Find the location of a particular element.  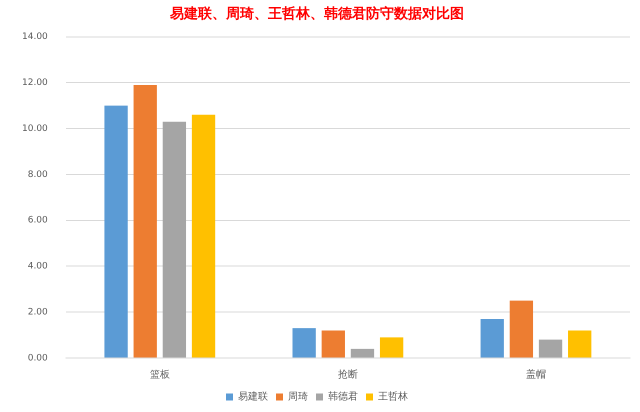

legend-label: 易建联 is located at coordinates (253, 396).